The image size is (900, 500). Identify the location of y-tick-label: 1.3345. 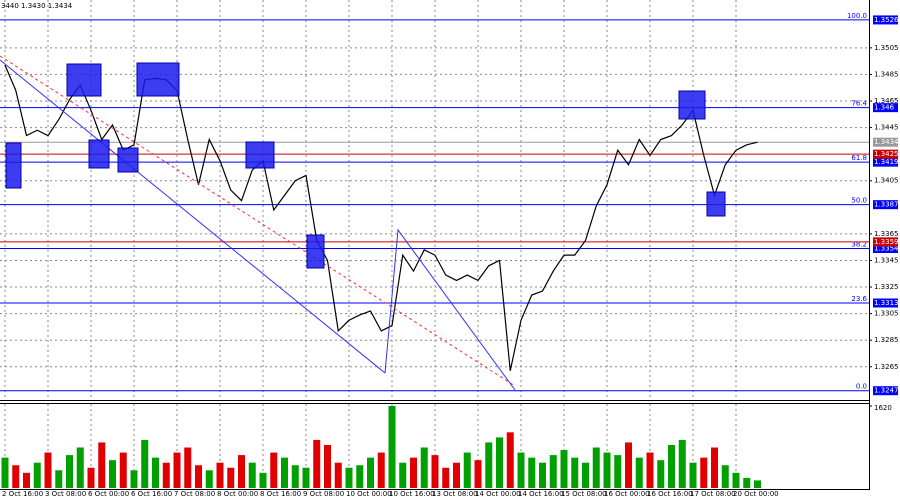
(886, 260).